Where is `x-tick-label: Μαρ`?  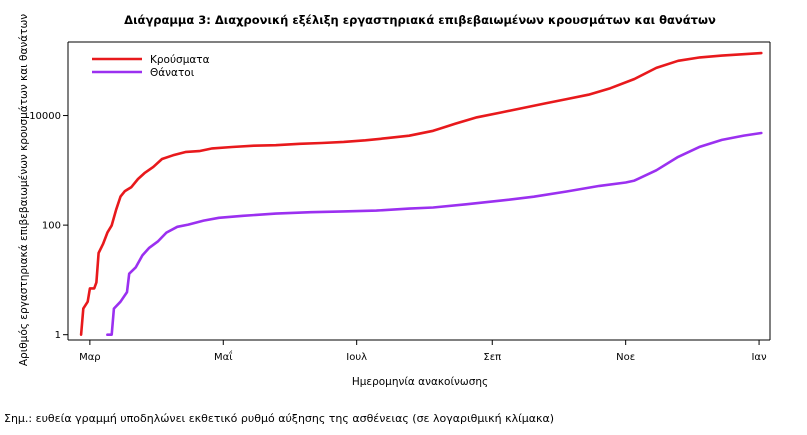 x-tick-label: Μαρ is located at coordinates (90, 357).